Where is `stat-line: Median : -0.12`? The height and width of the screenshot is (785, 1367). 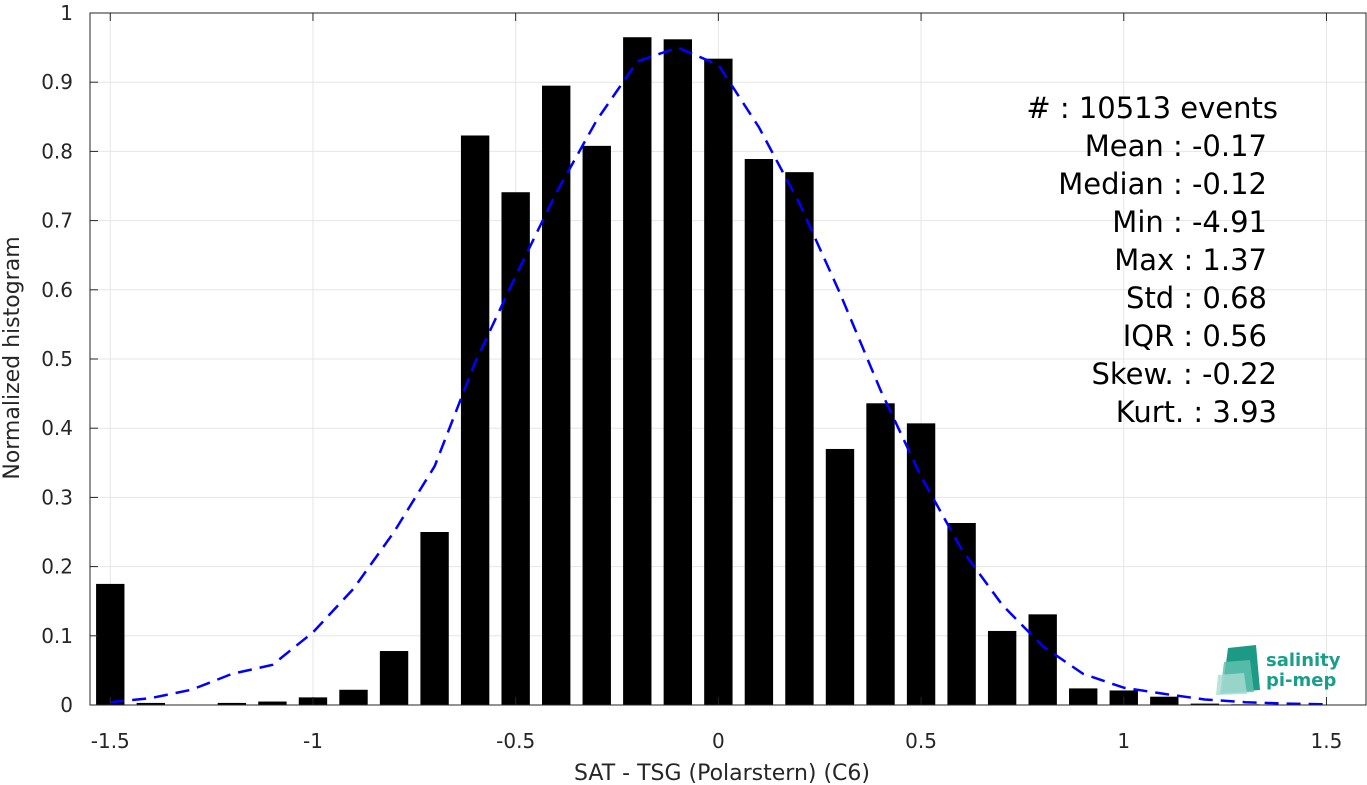
stat-line: Median : -0.12 is located at coordinates (1162, 184).